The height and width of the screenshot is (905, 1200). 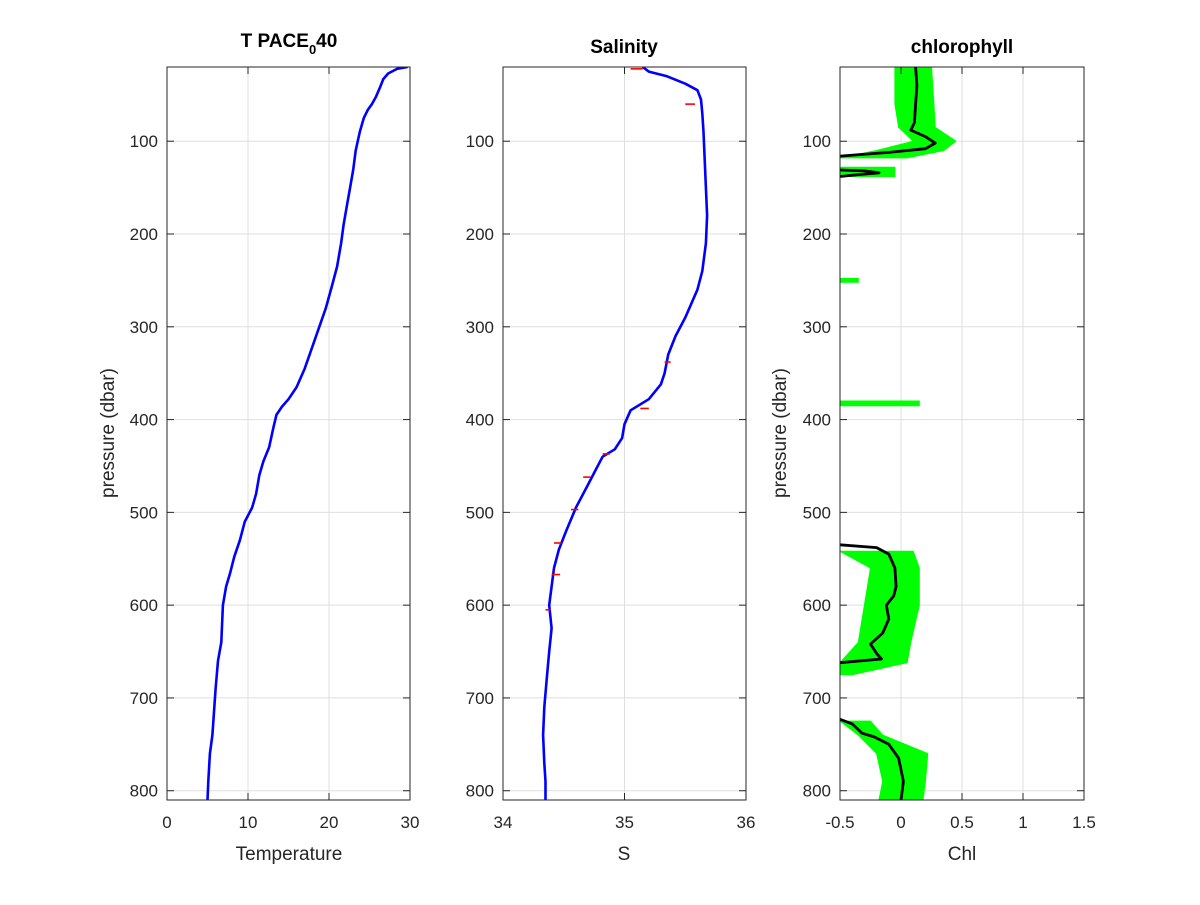 I want to click on temperature-ytick-label: 400, so click(x=144, y=420).